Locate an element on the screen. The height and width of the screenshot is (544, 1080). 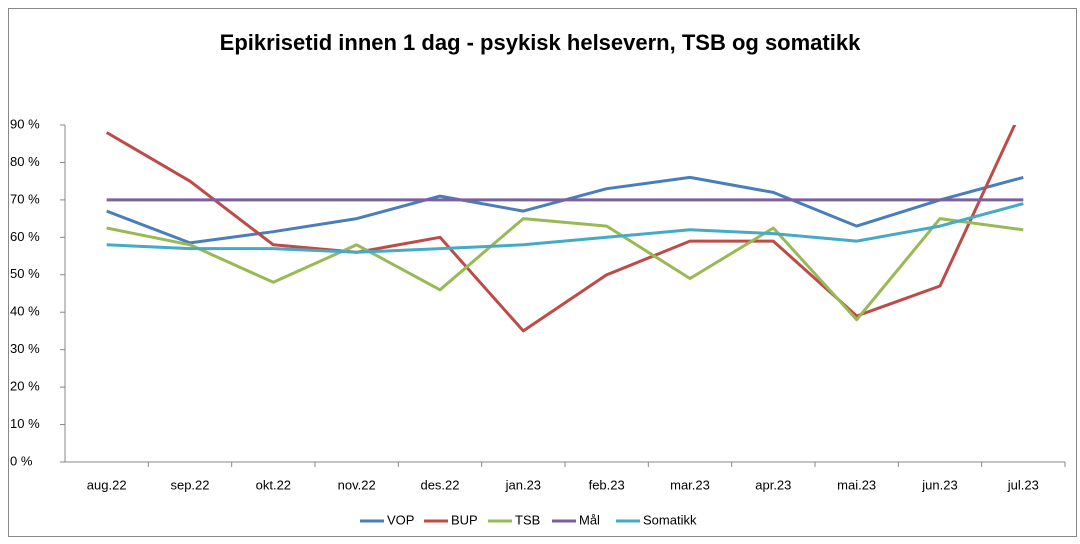
x-tick-label: mar.23 is located at coordinates (690, 484).